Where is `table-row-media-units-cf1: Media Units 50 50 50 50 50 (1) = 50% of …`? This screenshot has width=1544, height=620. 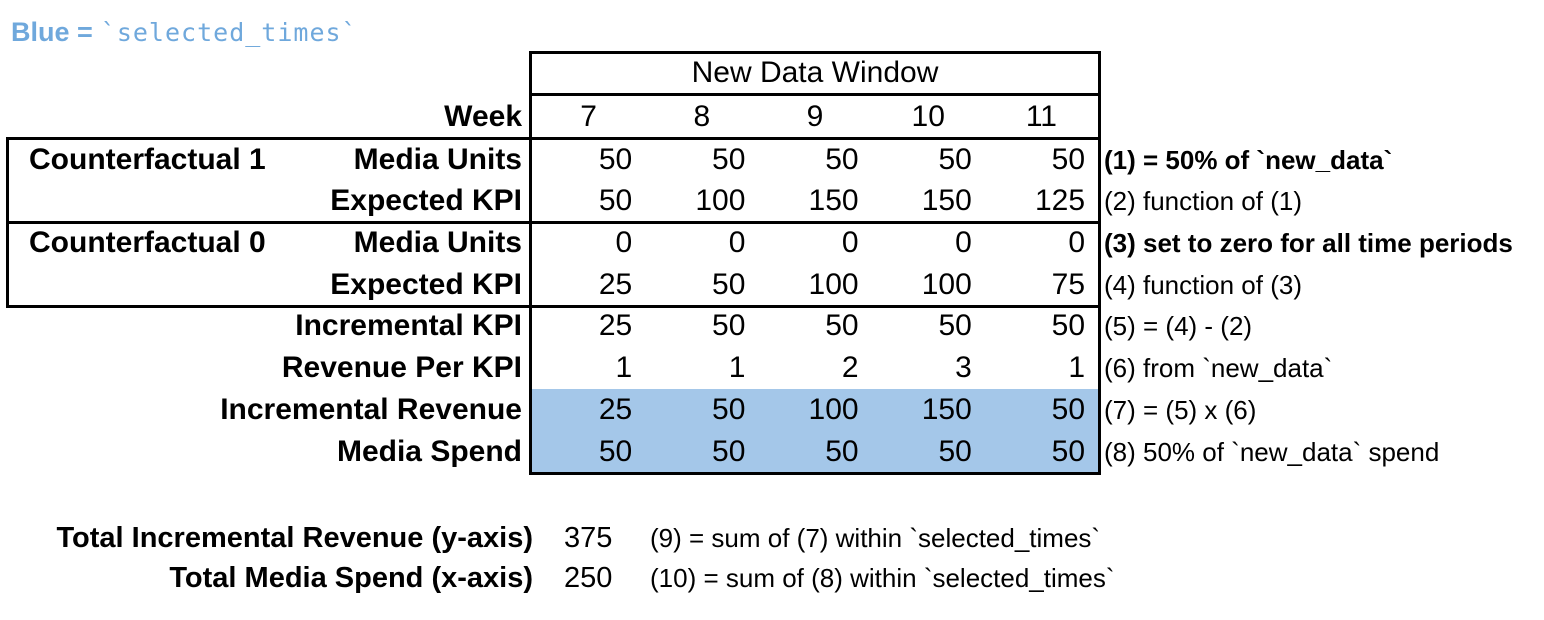 table-row-media-units-cf1: Media Units 50 50 50 50 50 (1) = 50% of … is located at coordinates (772, 160).